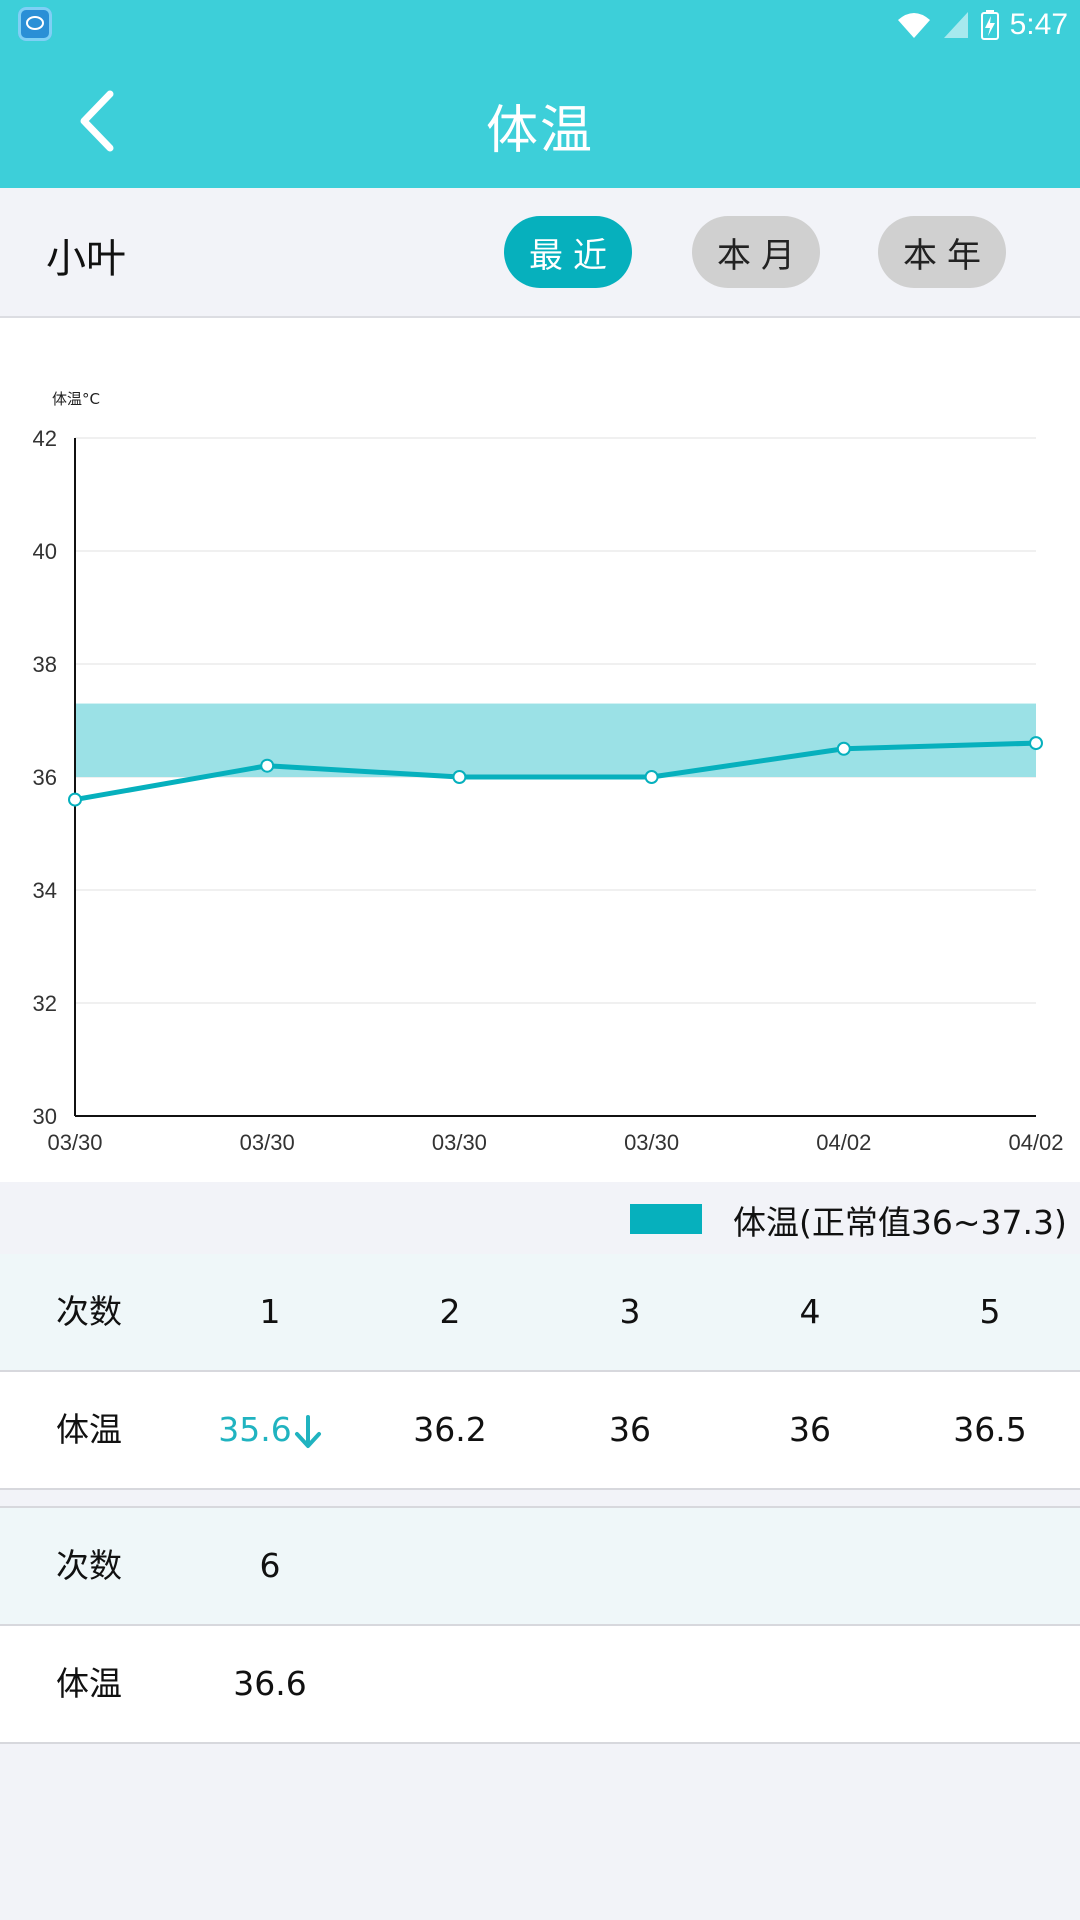  What do you see at coordinates (307, 1431) in the screenshot?
I see `arrow-down-icon` at bounding box center [307, 1431].